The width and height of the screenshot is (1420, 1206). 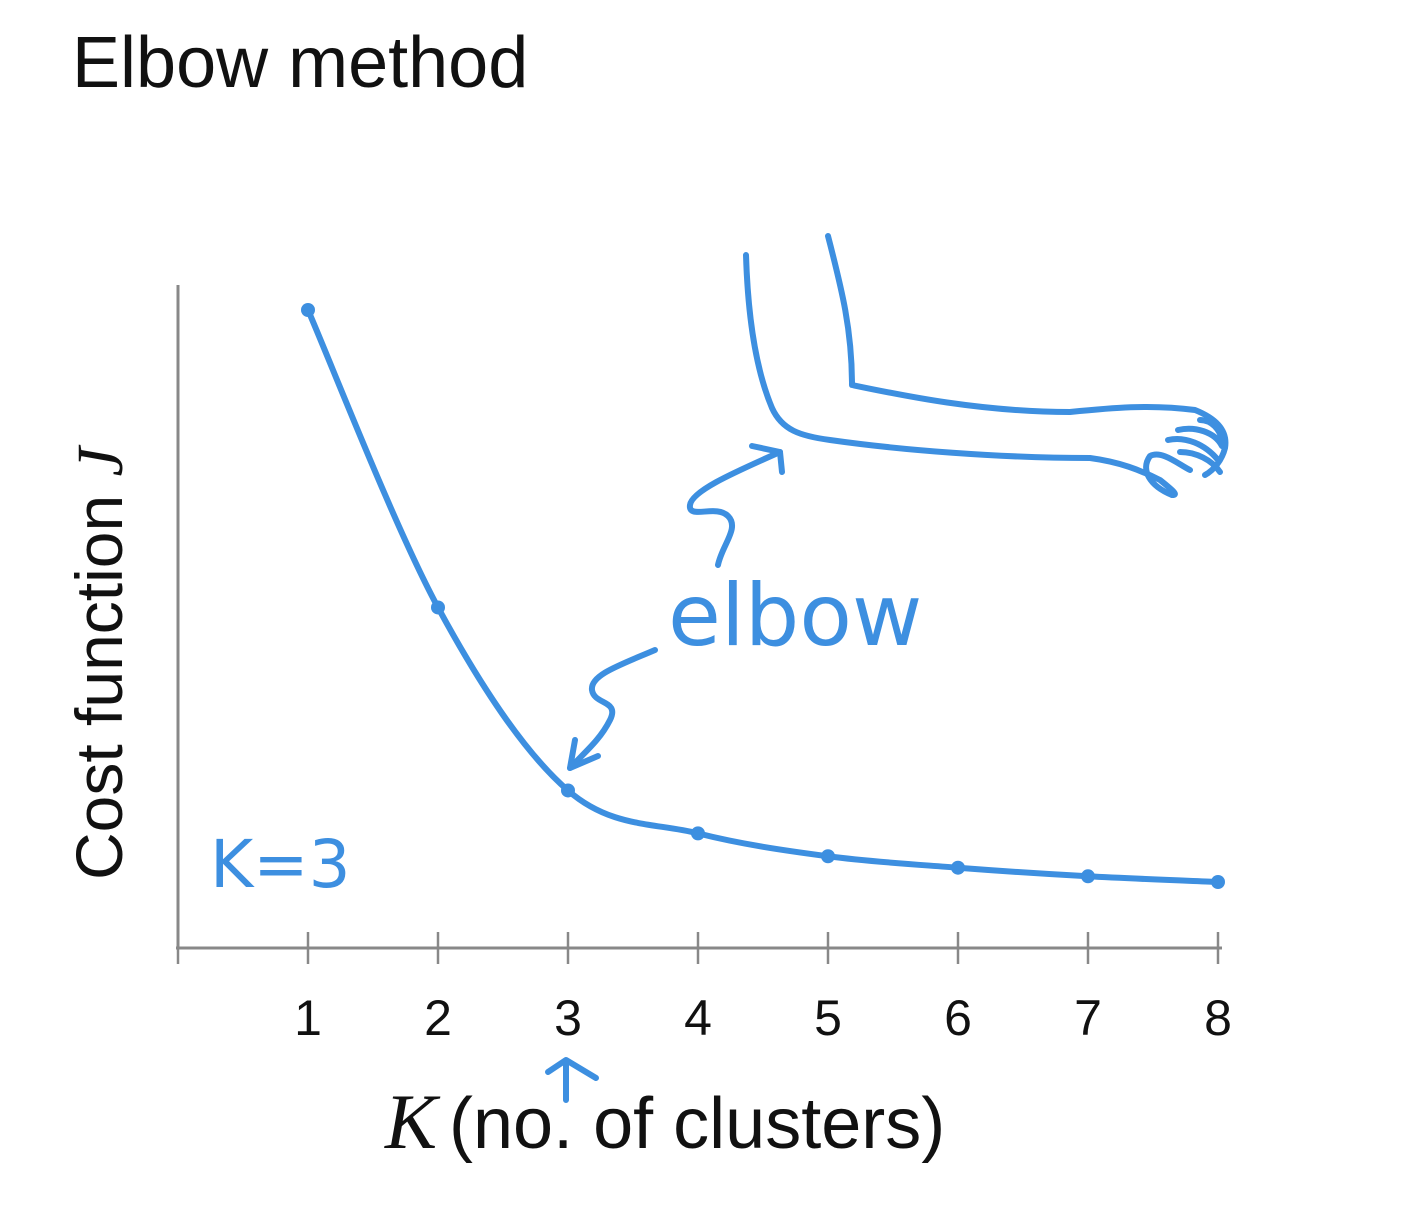 What do you see at coordinates (1218, 882) in the screenshot?
I see `data-point-k8` at bounding box center [1218, 882].